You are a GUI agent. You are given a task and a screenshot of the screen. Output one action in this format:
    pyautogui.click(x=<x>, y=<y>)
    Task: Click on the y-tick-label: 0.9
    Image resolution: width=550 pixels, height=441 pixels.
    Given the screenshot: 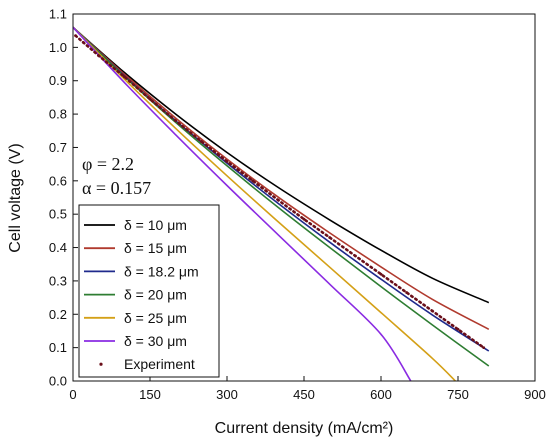 What is the action you would take?
    pyautogui.click(x=58, y=80)
    